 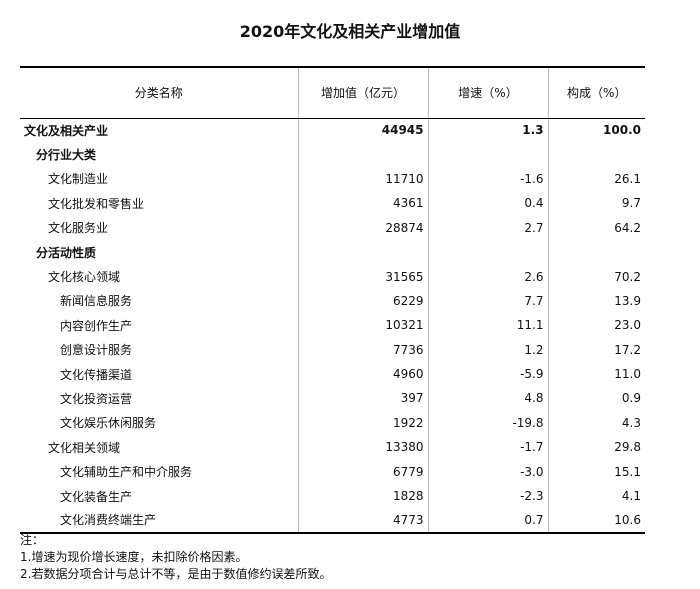 What do you see at coordinates (362, 349) in the screenshot?
I see `number-cell: 7736` at bounding box center [362, 349].